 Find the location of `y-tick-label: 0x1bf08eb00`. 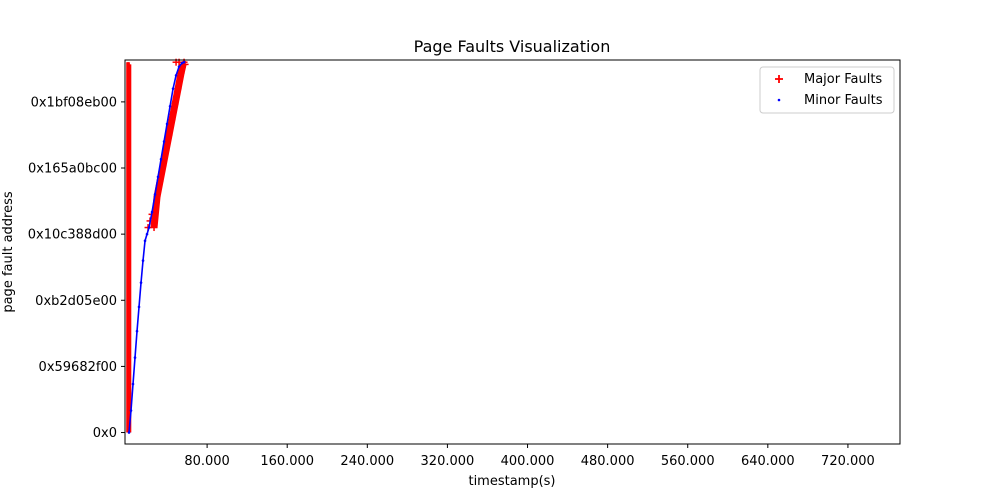

y-tick-label: 0x1bf08eb00 is located at coordinates (74, 102).